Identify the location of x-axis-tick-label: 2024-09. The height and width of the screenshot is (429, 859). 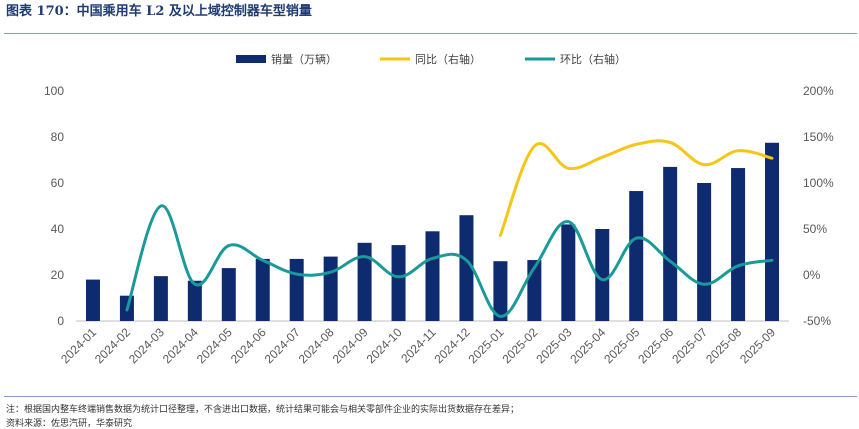
(350, 345).